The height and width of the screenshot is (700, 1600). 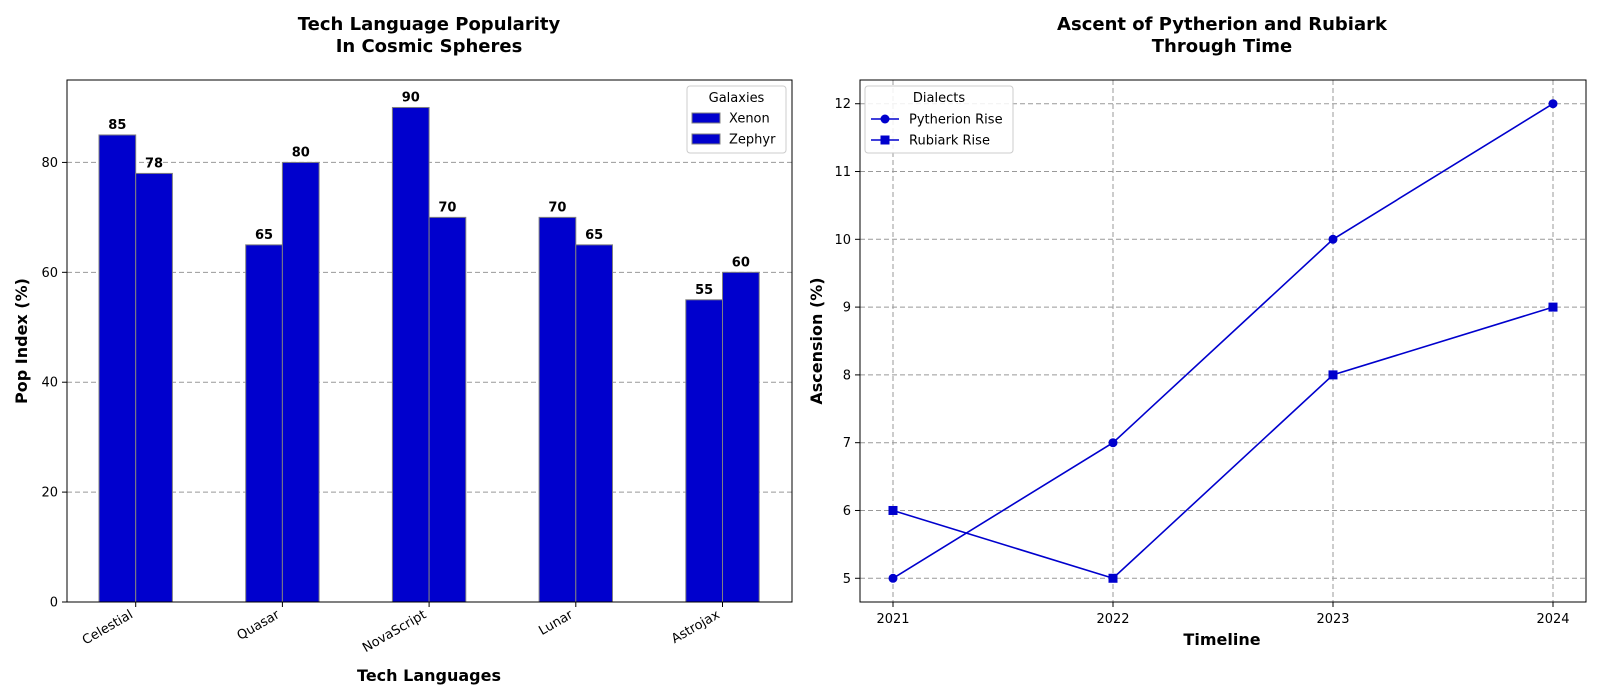 What do you see at coordinates (949, 141) in the screenshot?
I see `line-chart-legend-label: Rubiark Rise` at bounding box center [949, 141].